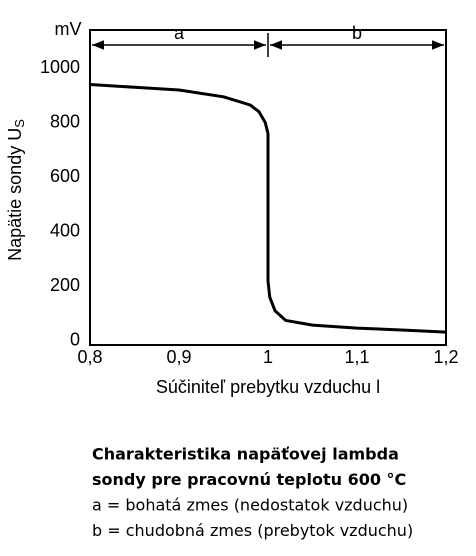  What do you see at coordinates (268, 387) in the screenshot?
I see `x-axis-label: Súčiniteľ prebytku vzduchu l` at bounding box center [268, 387].